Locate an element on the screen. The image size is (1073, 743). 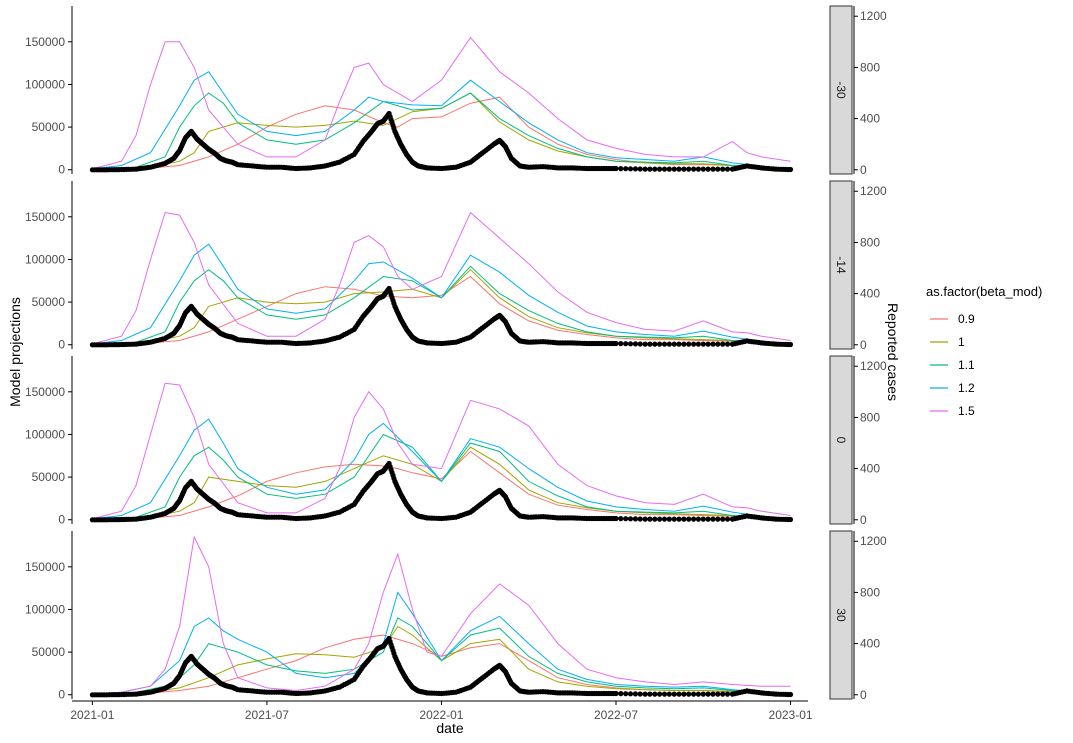
right-tick-label: 0 is located at coordinates (863, 520).